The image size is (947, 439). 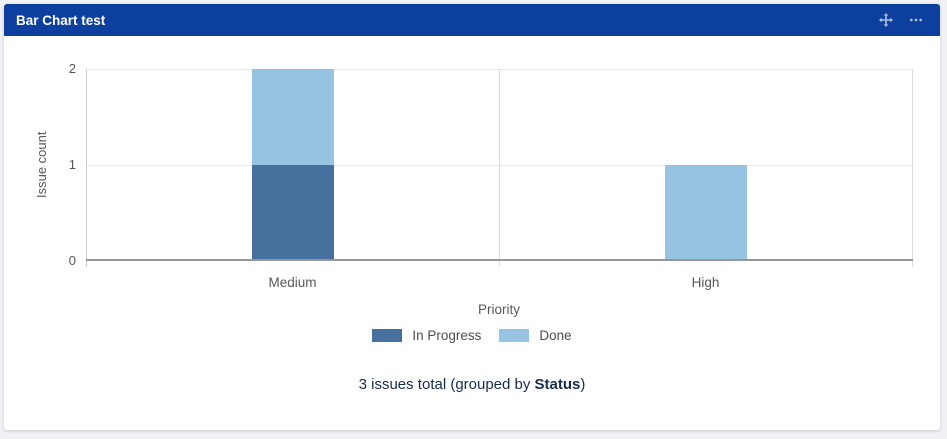 What do you see at coordinates (498, 309) in the screenshot?
I see `x-axis-title: Priority` at bounding box center [498, 309].